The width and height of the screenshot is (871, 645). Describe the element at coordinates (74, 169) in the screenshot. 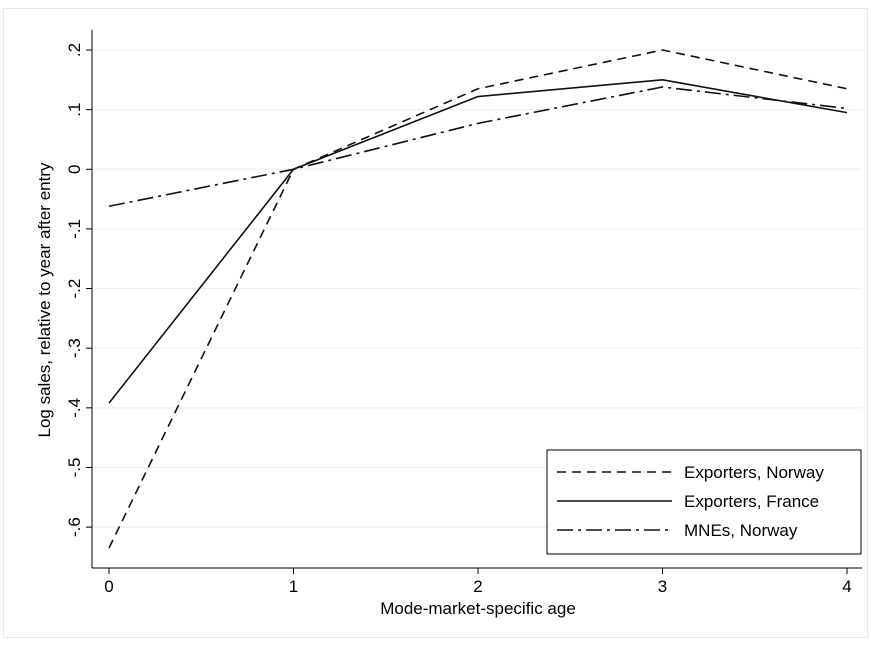

I see `y-tick-label: 0` at that location.